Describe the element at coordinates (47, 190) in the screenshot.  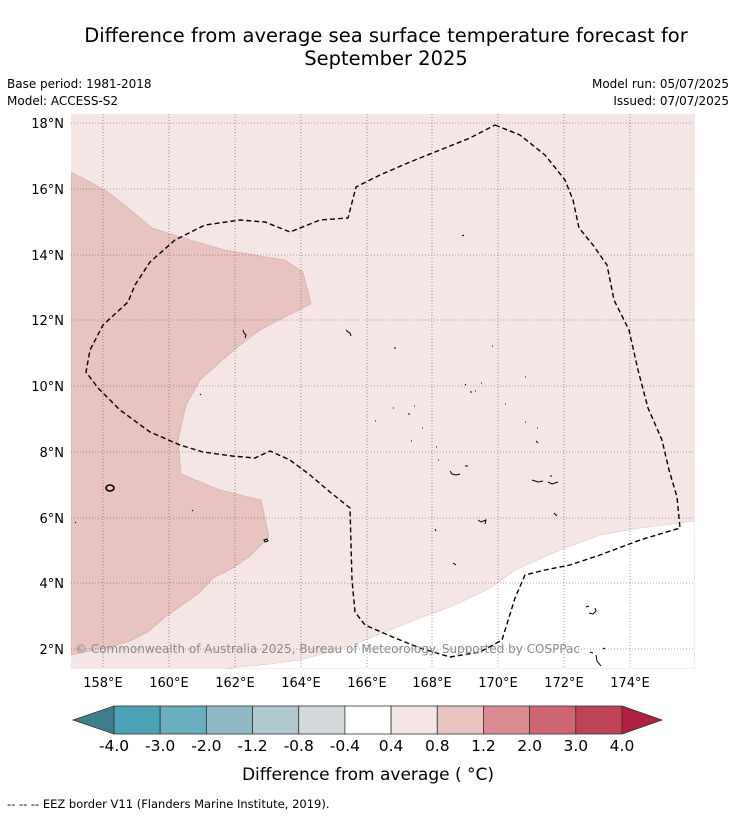
I see `lat-label: 16°N` at that location.